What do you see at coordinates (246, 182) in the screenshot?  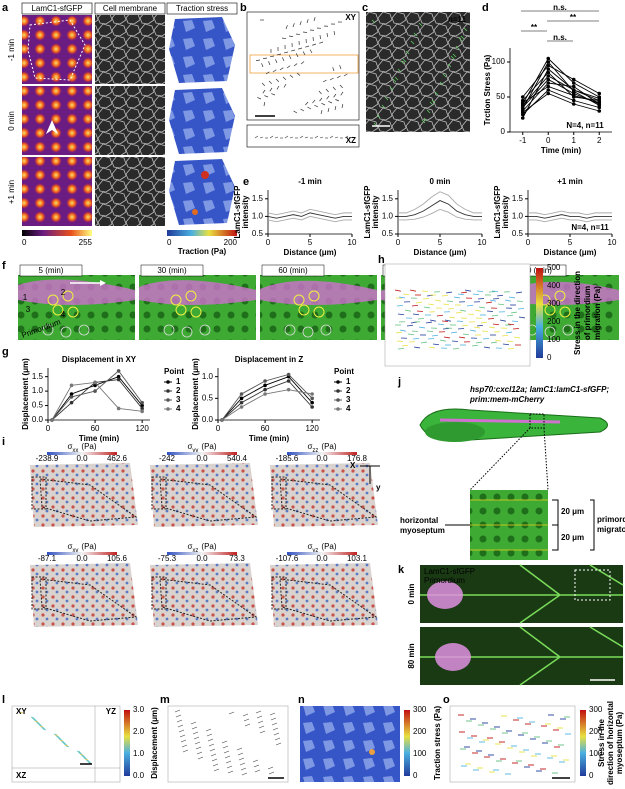 I see `panel-letter: e` at bounding box center [246, 182].